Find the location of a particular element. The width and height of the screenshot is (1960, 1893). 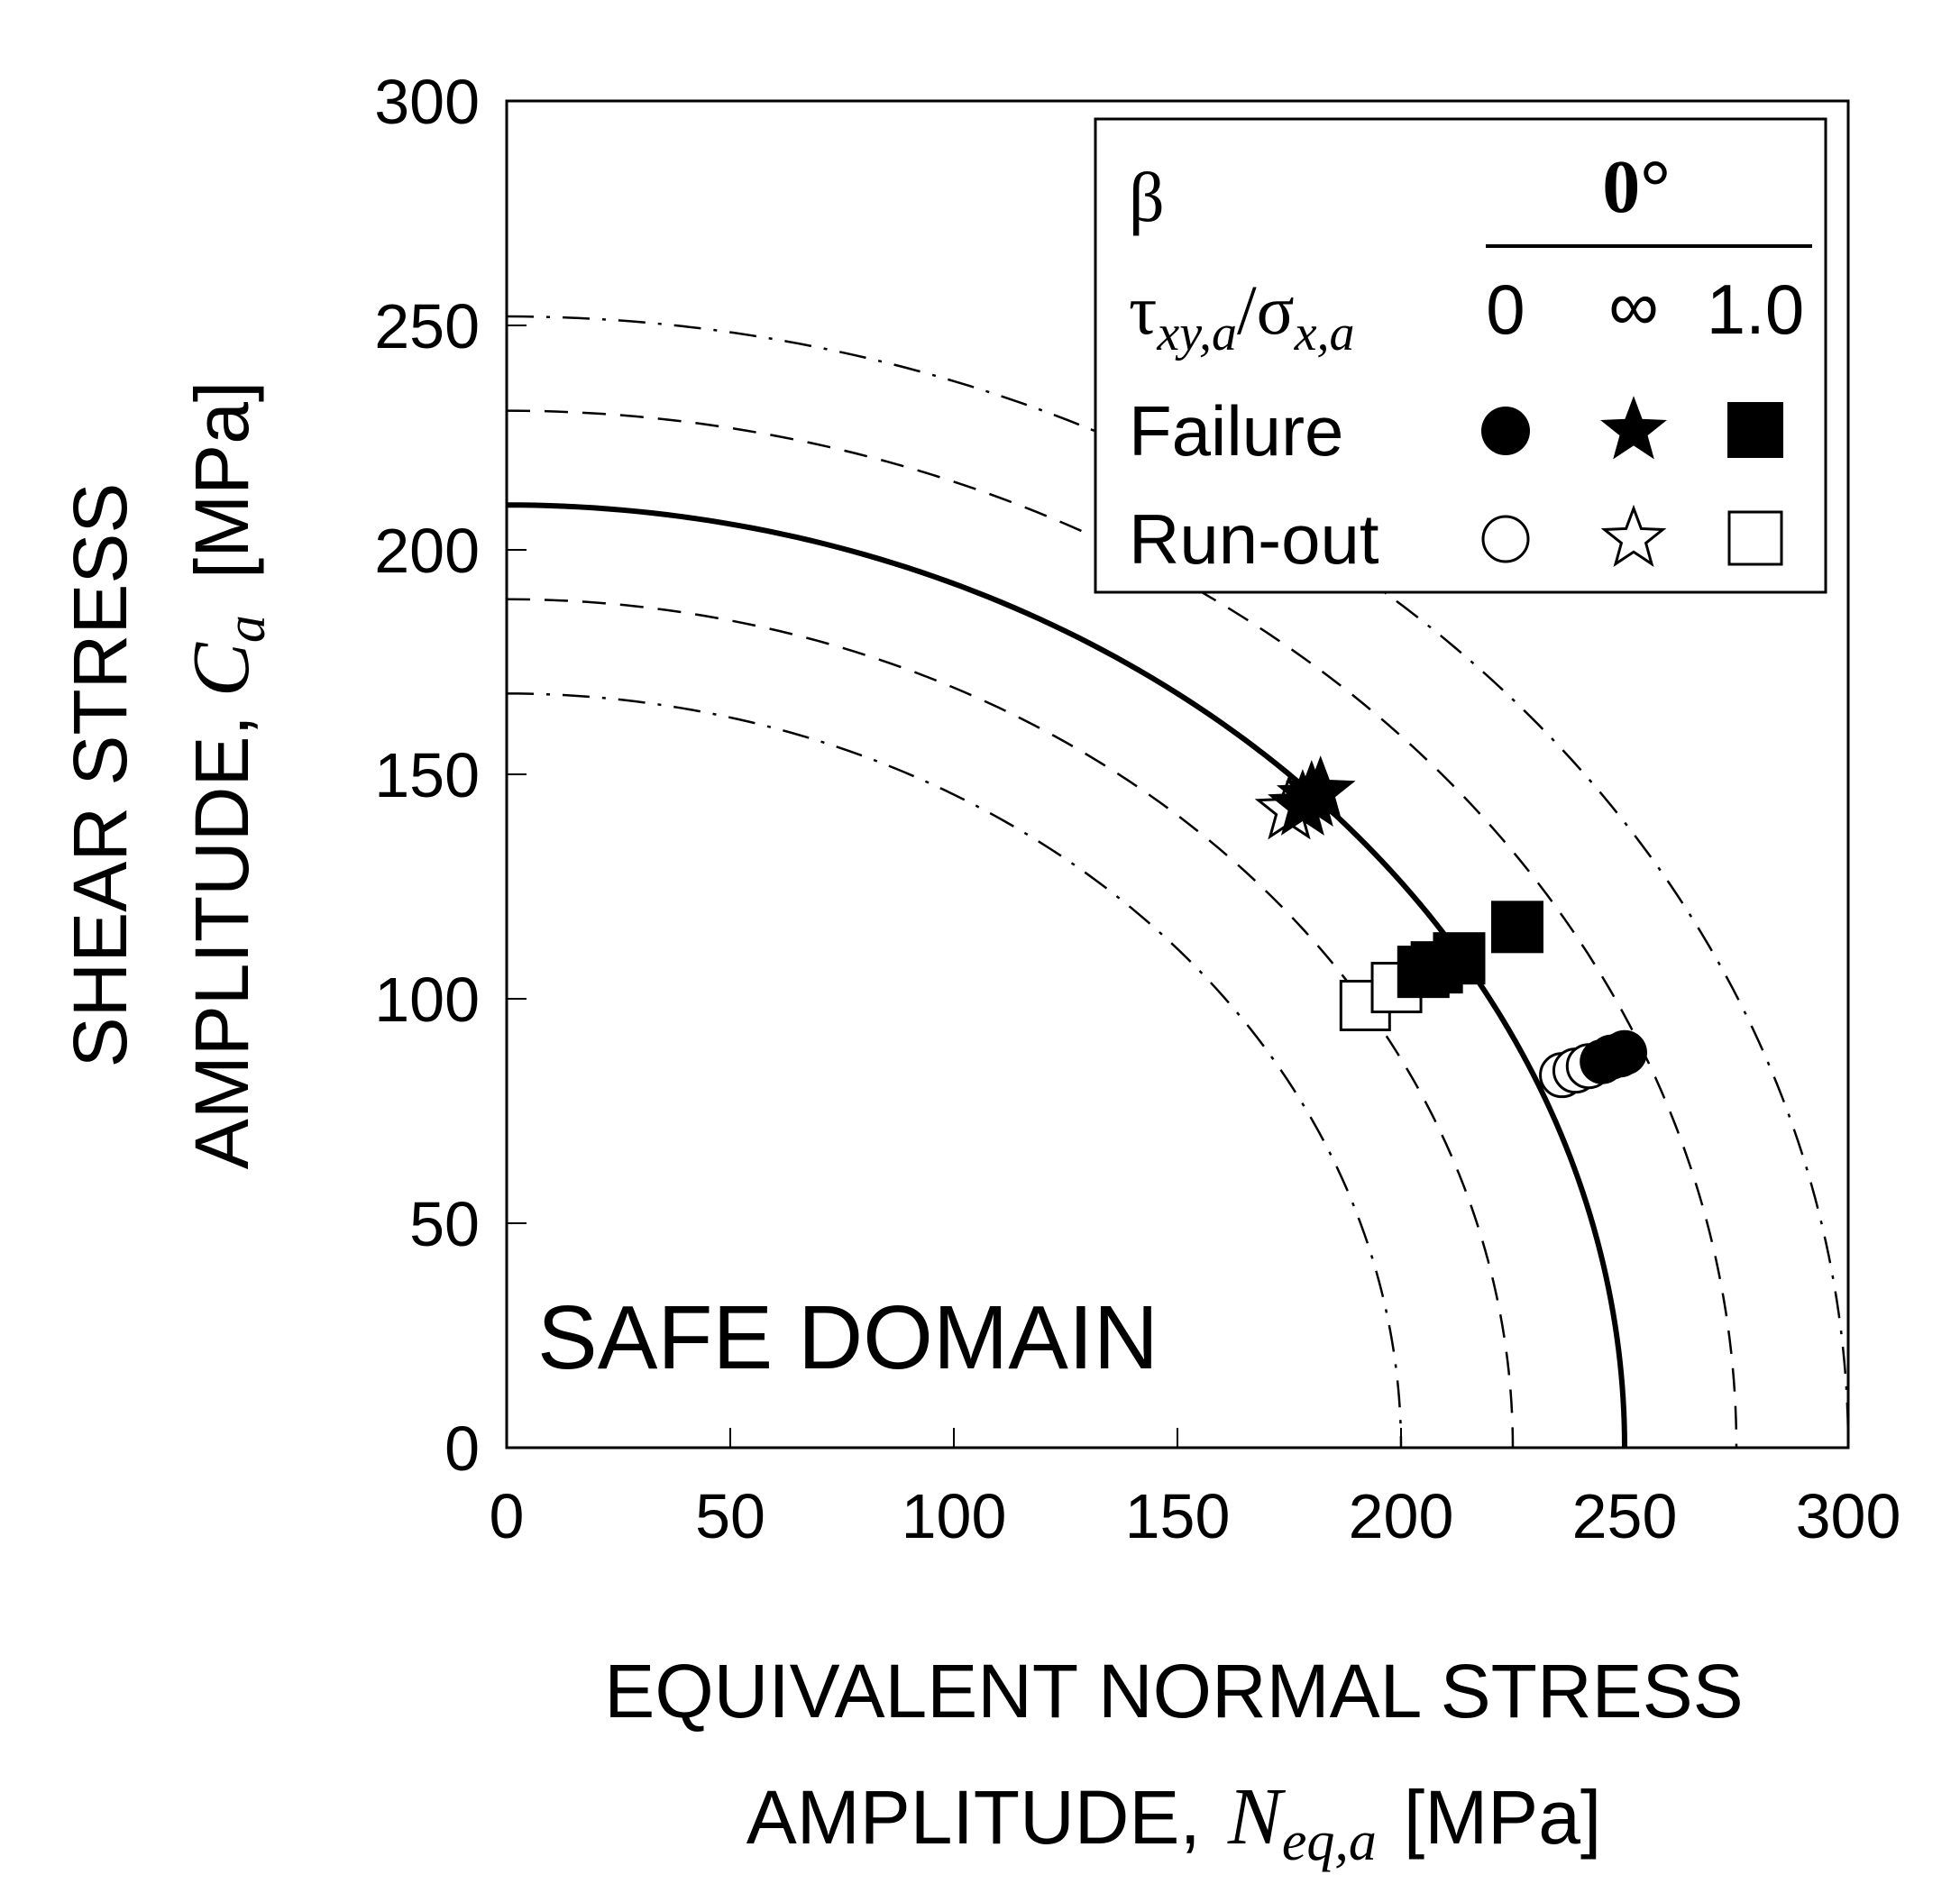

legend-marker-failure-star is located at coordinates (1634, 428).